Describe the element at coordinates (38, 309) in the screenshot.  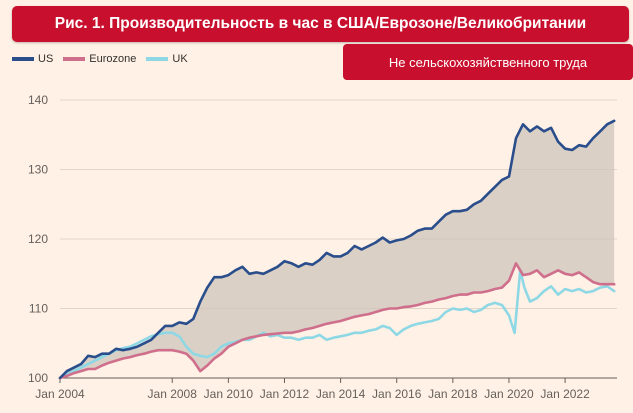
I see `y-tick-label-110: 110` at that location.